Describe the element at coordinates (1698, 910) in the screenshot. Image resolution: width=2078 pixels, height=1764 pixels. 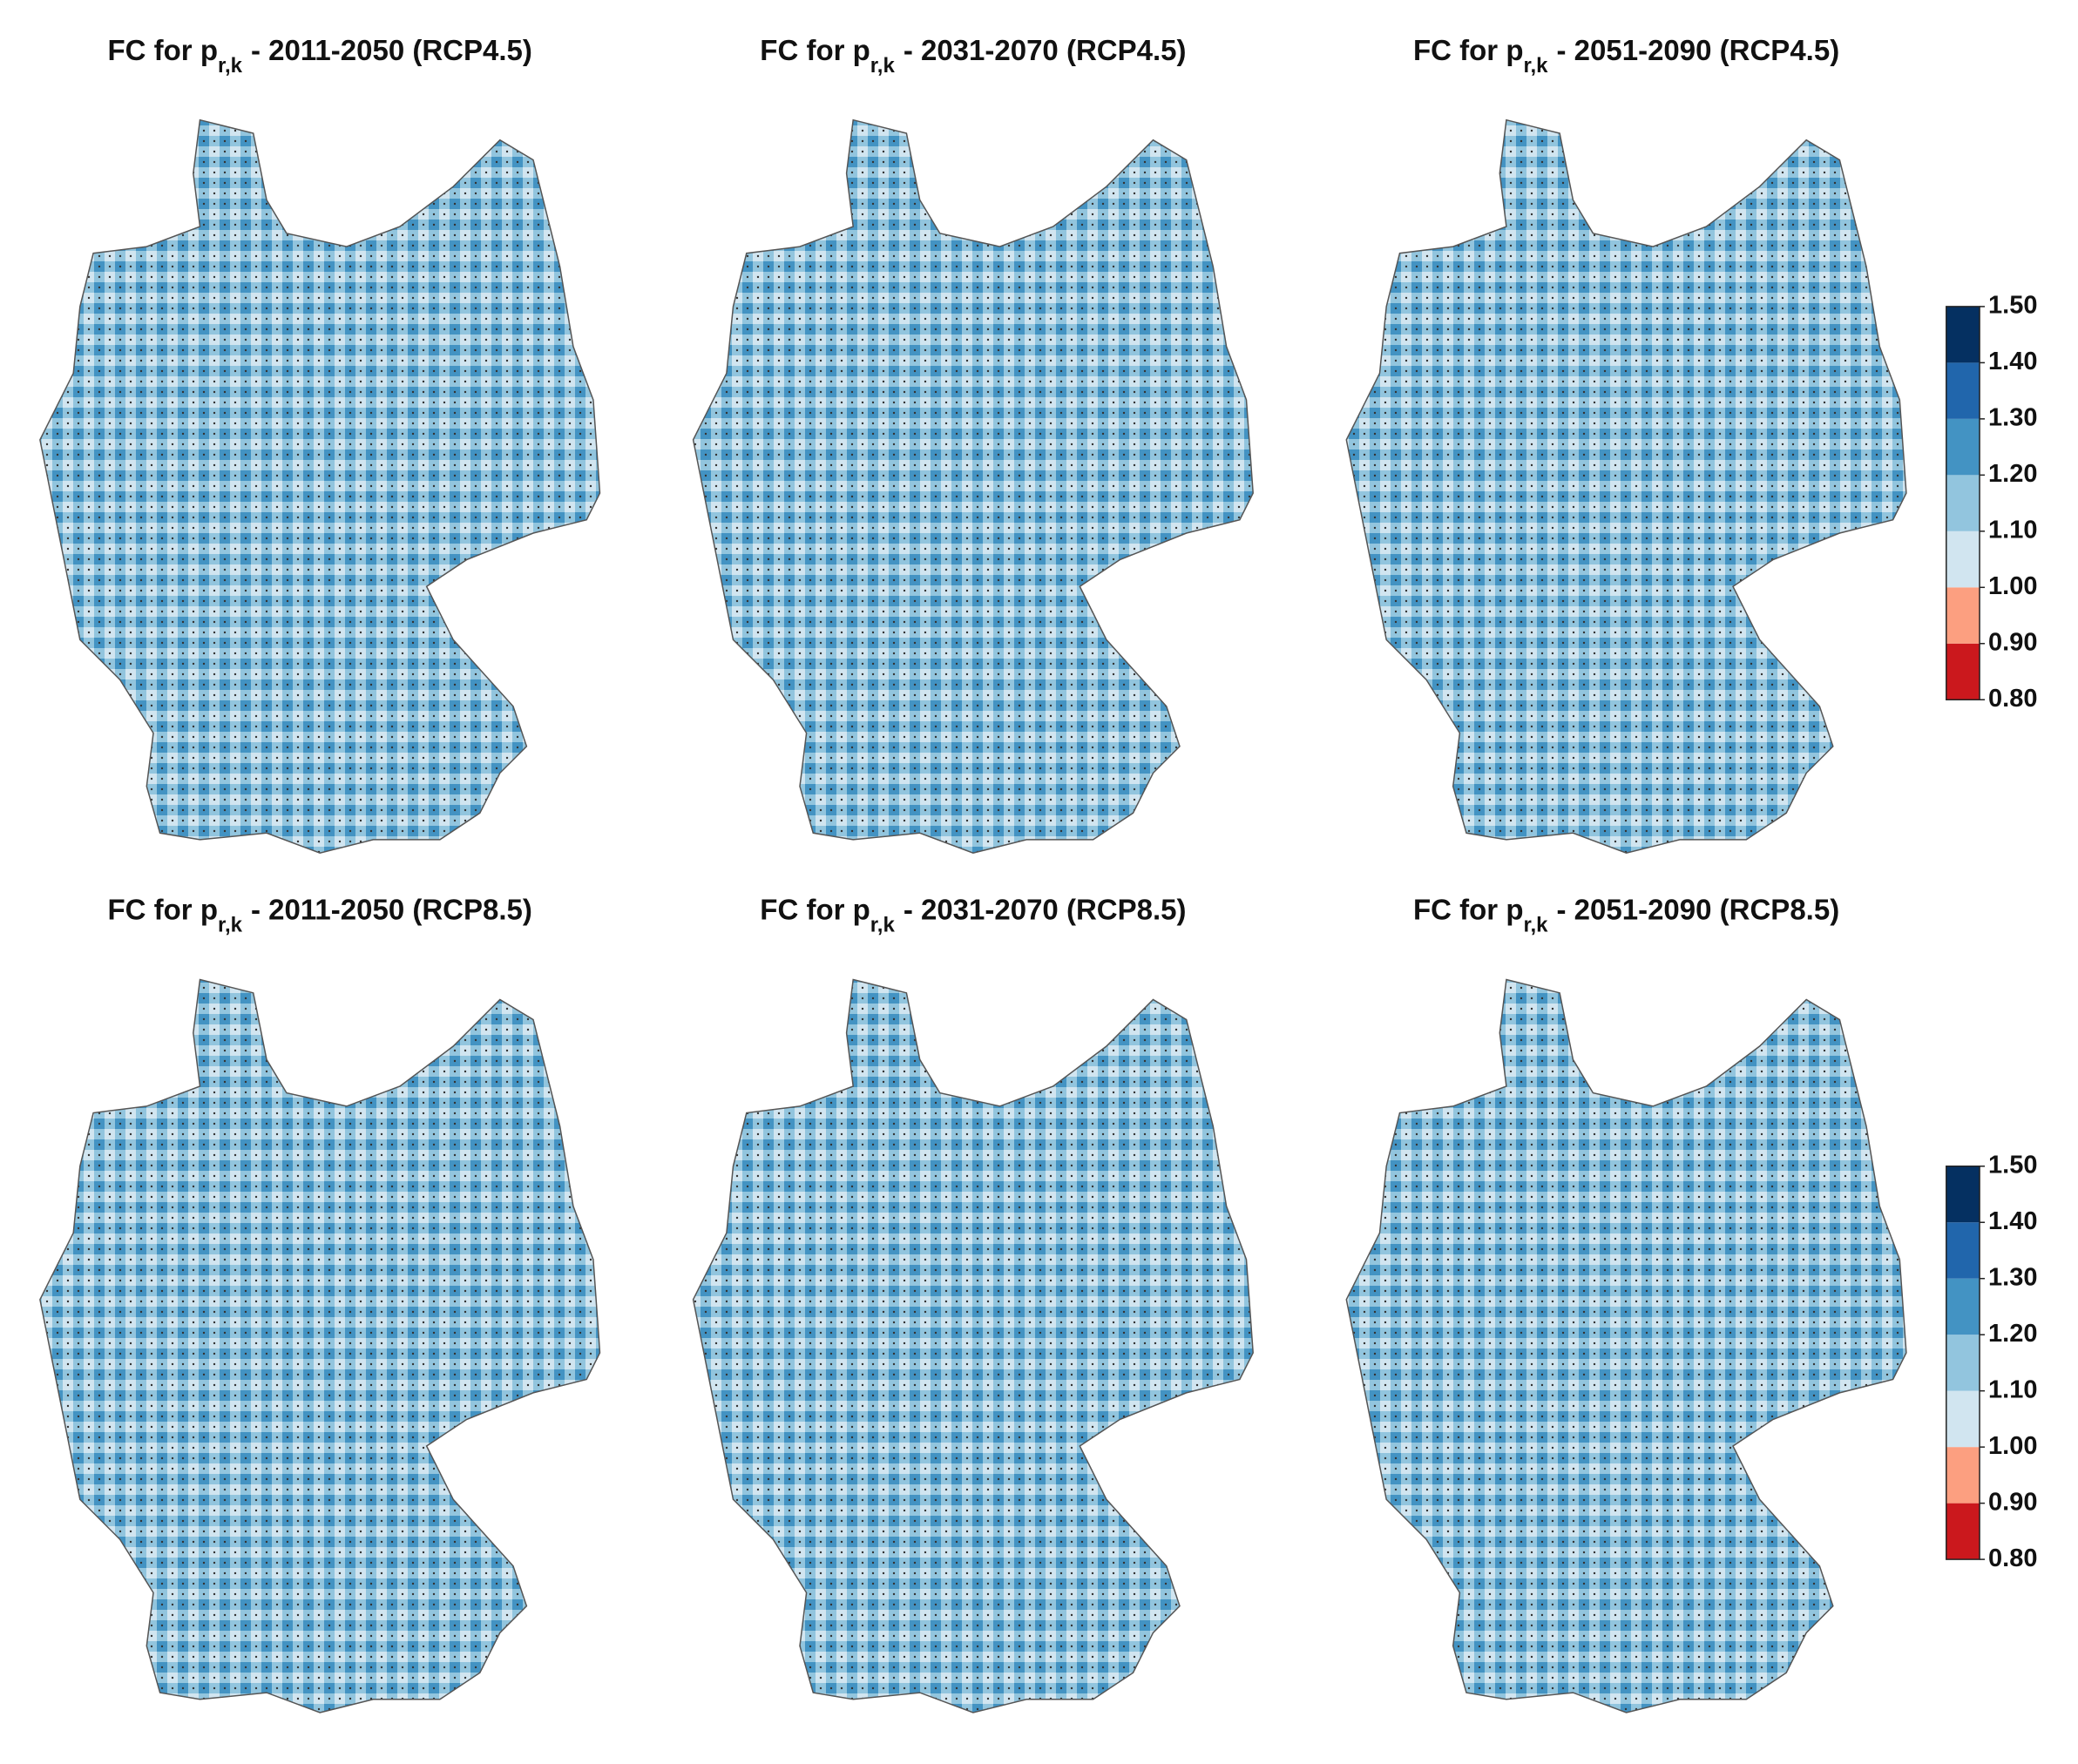
I see `title-rest: - 2051-2090 (RCP8.5)` at that location.